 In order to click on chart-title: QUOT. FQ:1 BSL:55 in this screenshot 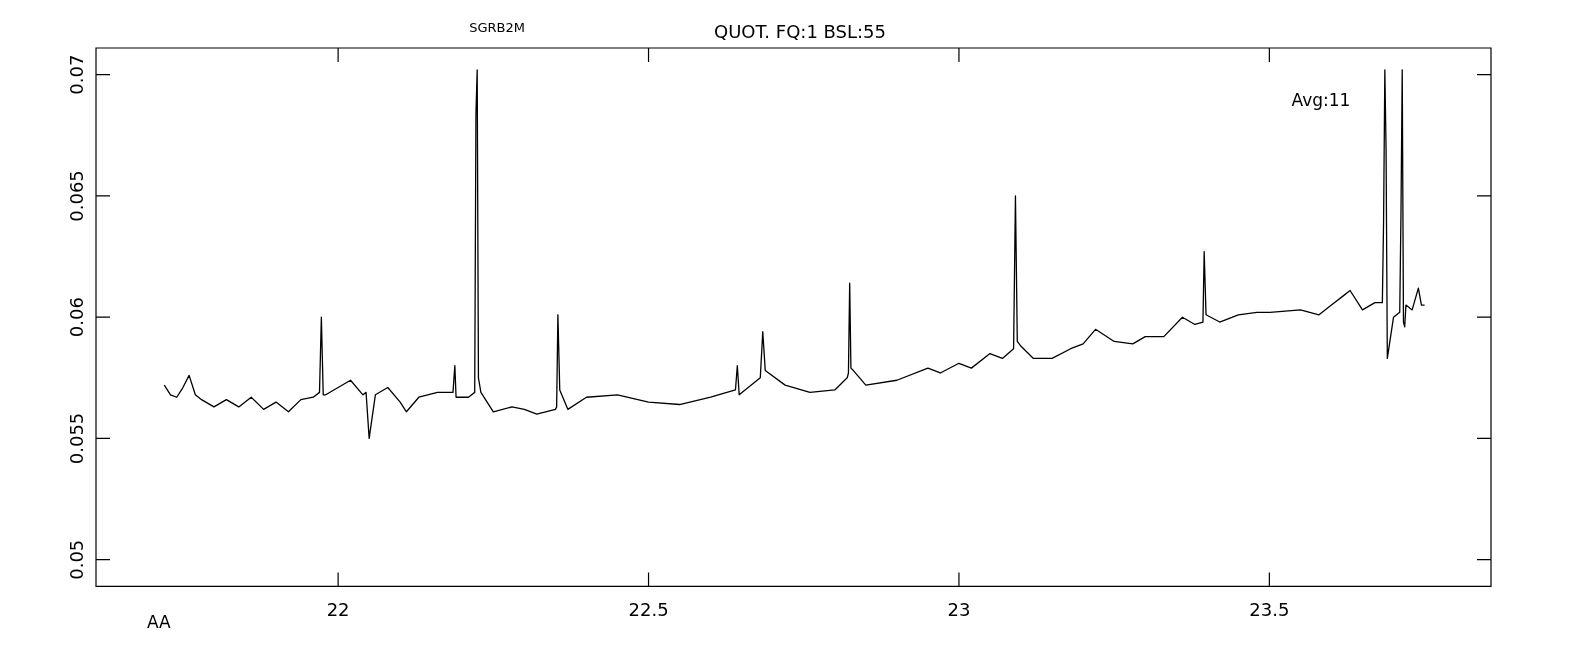, I will do `click(800, 31)`.